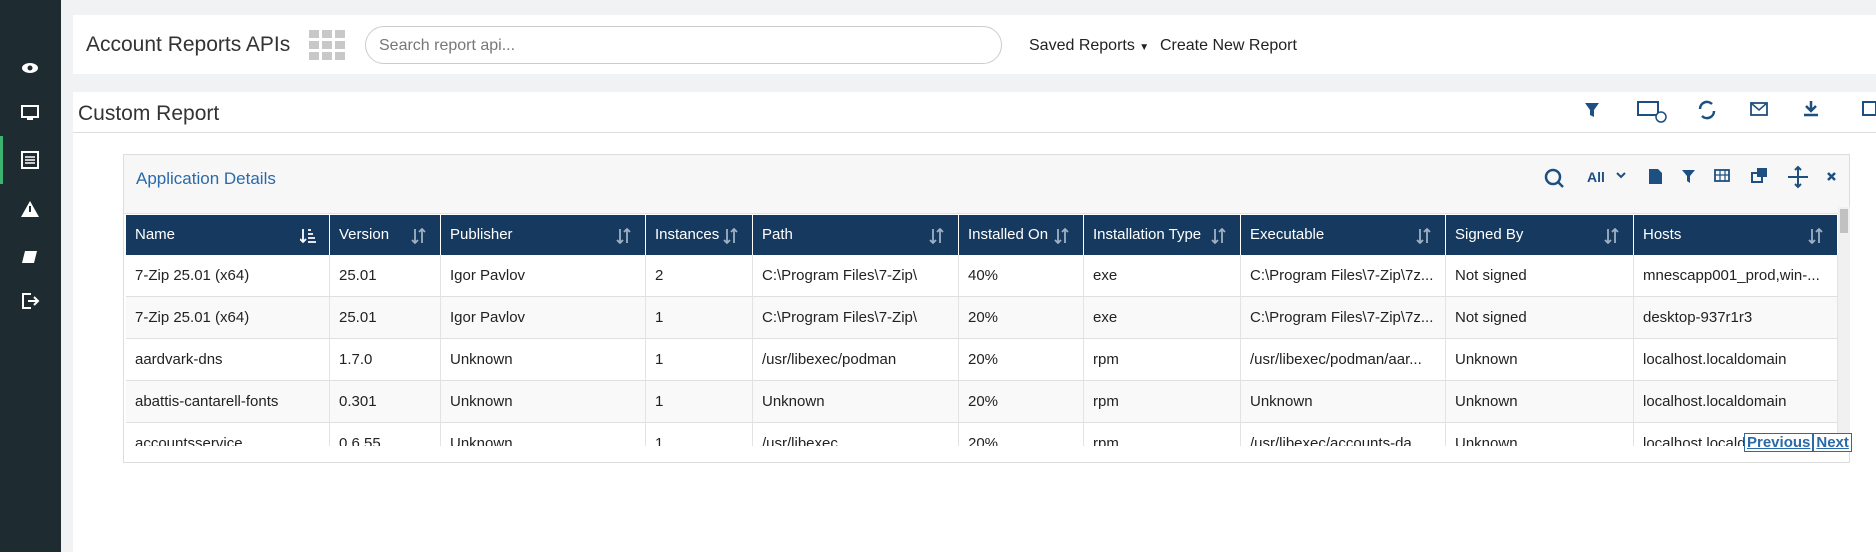  Describe the element at coordinates (1621, 175) in the screenshot. I see `dropdown-caret` at that location.